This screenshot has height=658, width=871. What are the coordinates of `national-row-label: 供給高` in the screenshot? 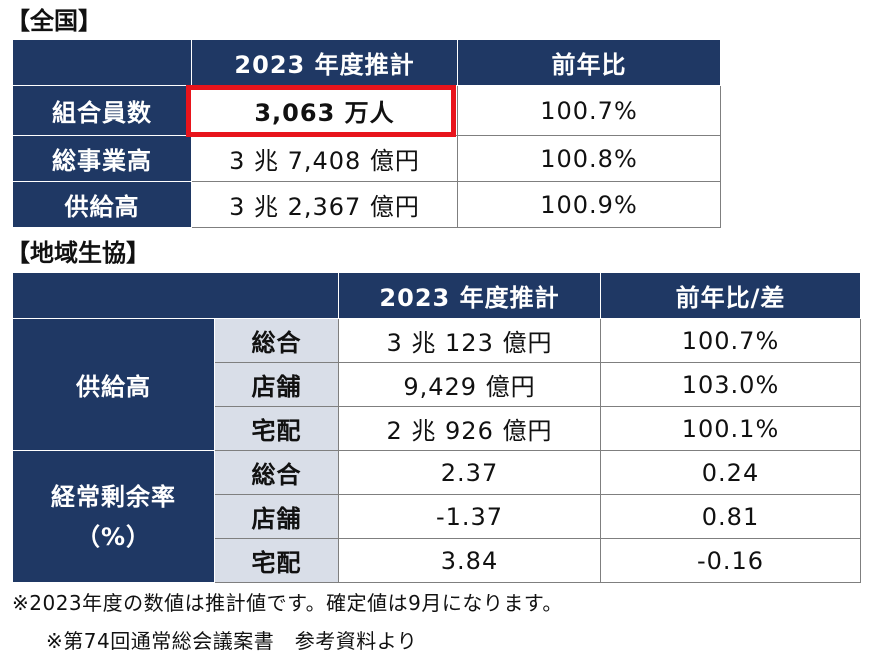 It's located at (102, 204).